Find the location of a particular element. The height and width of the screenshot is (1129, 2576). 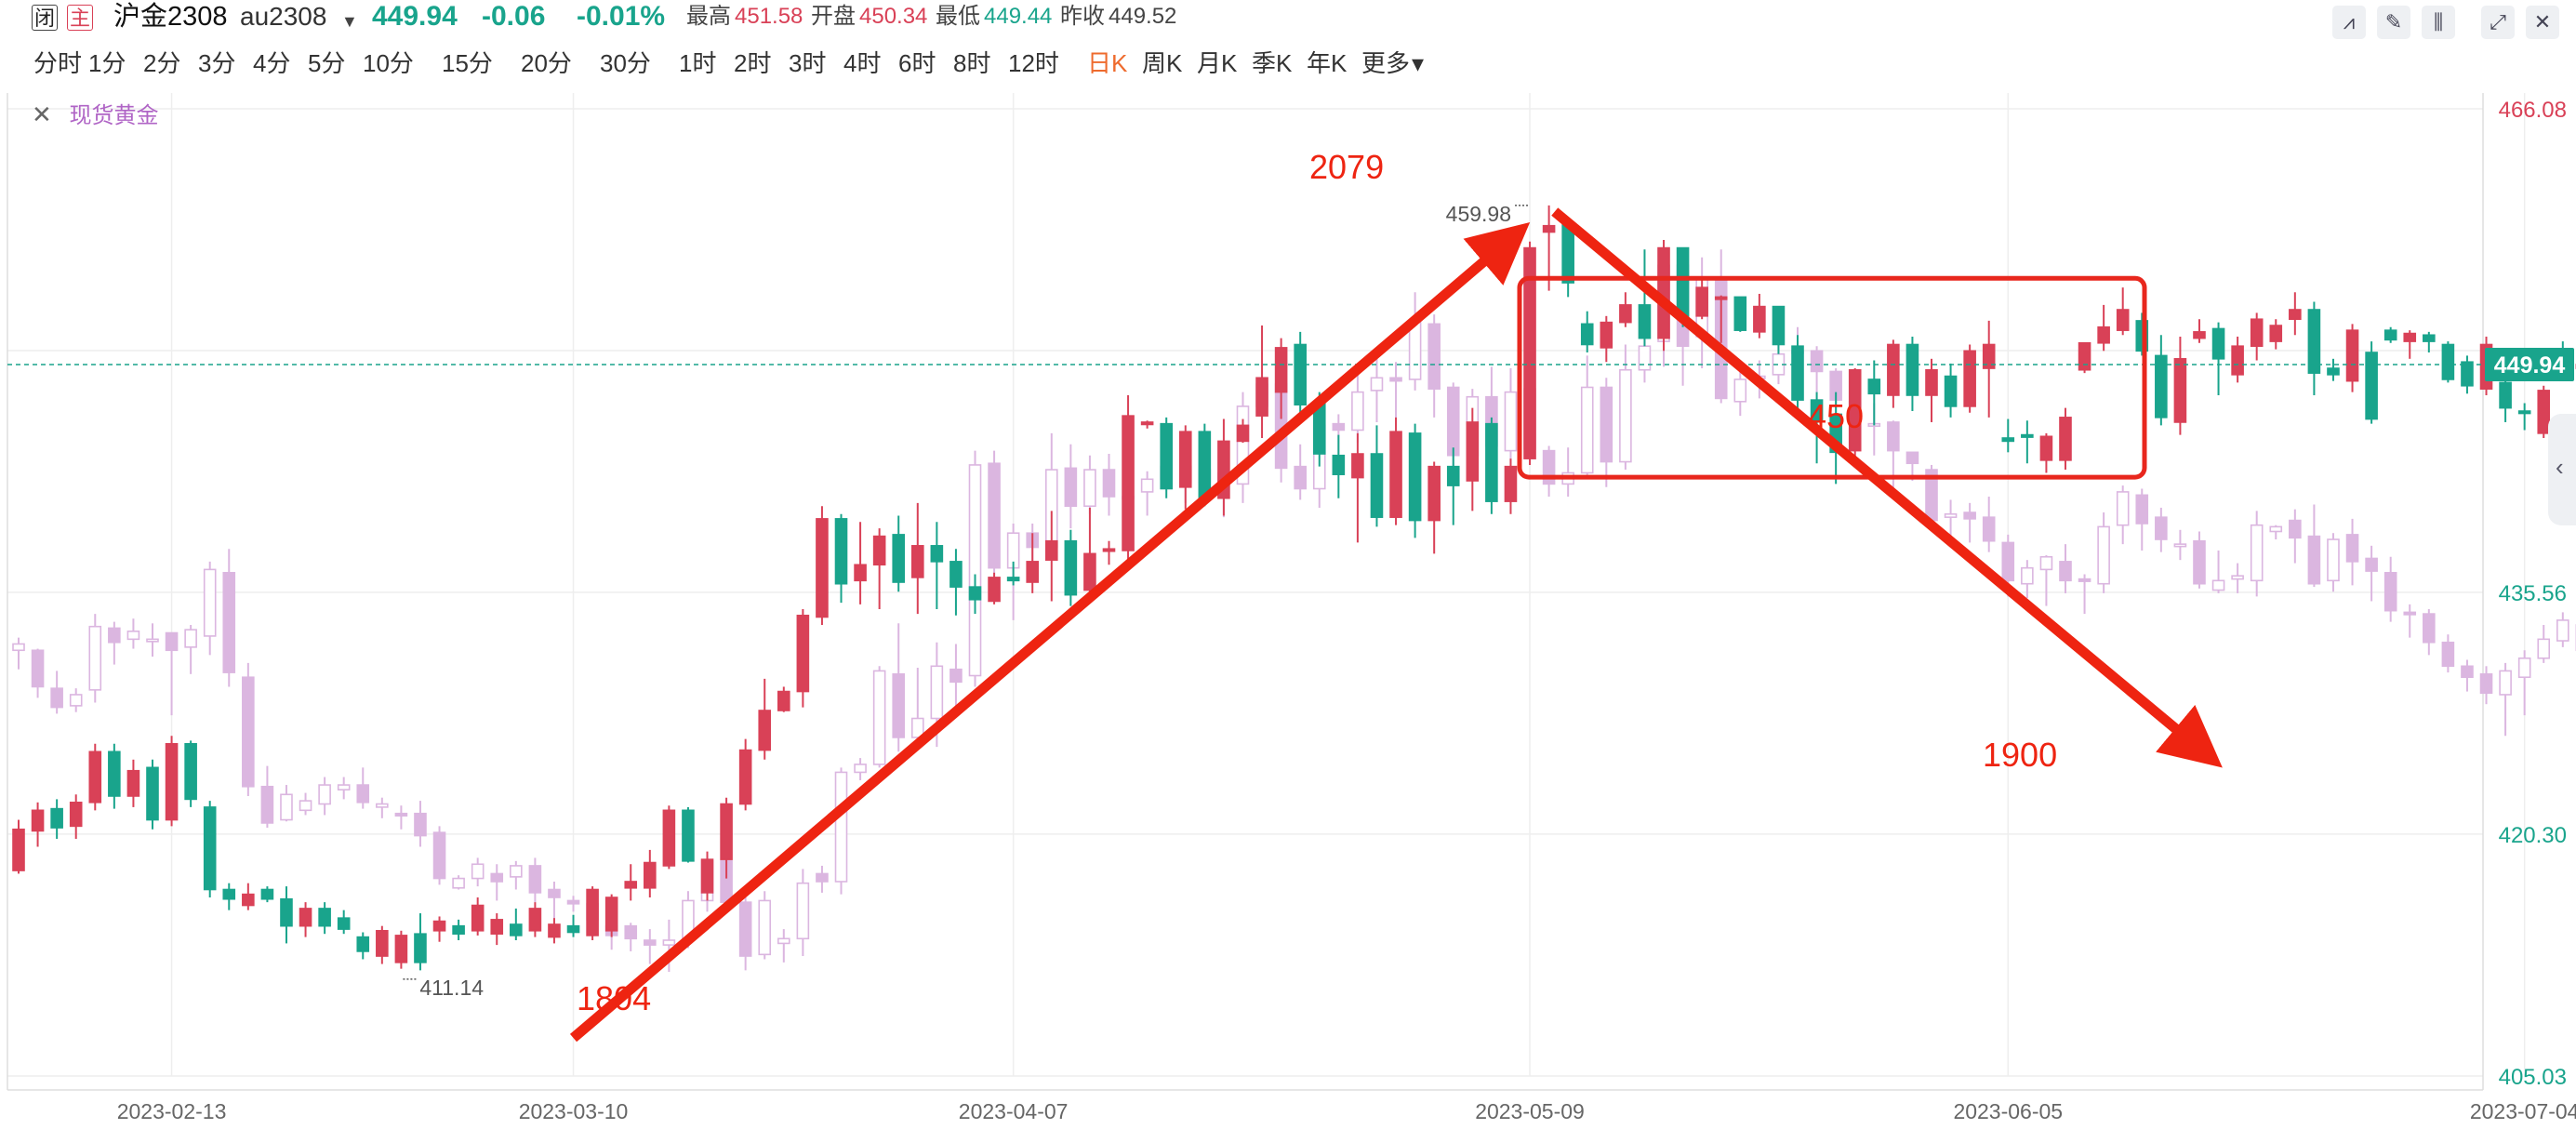

fullscreen-icon: ⤢ is located at coordinates (2498, 22).